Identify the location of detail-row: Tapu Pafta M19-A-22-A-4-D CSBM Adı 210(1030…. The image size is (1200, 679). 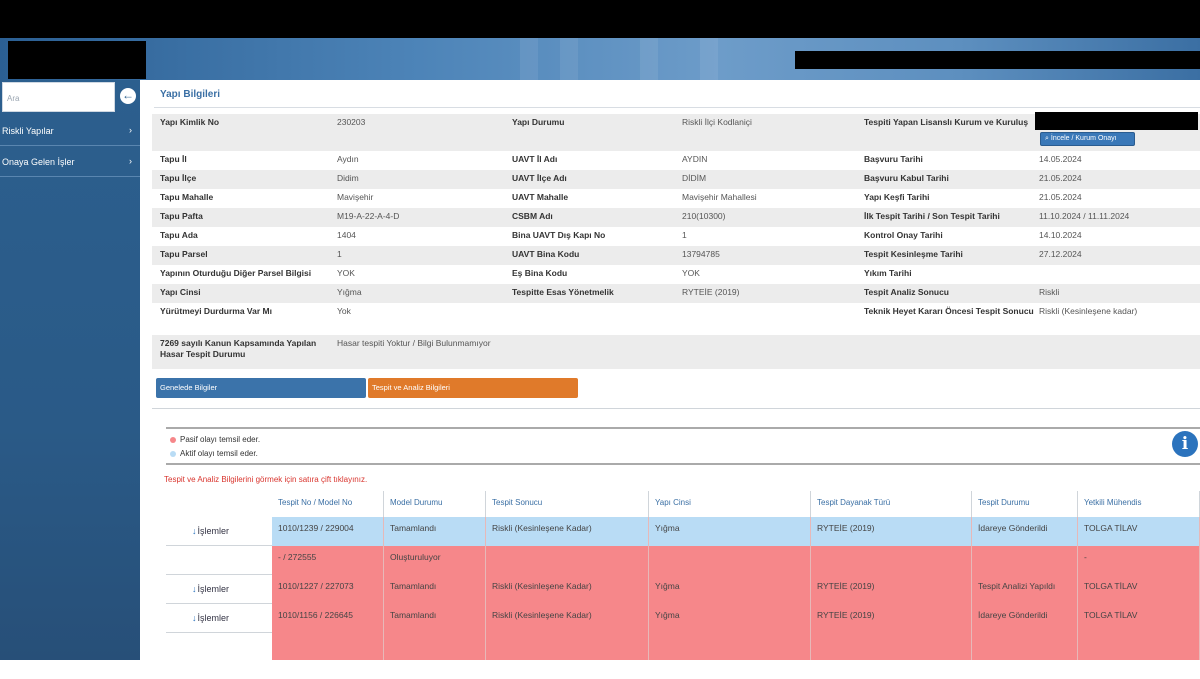
(676, 217).